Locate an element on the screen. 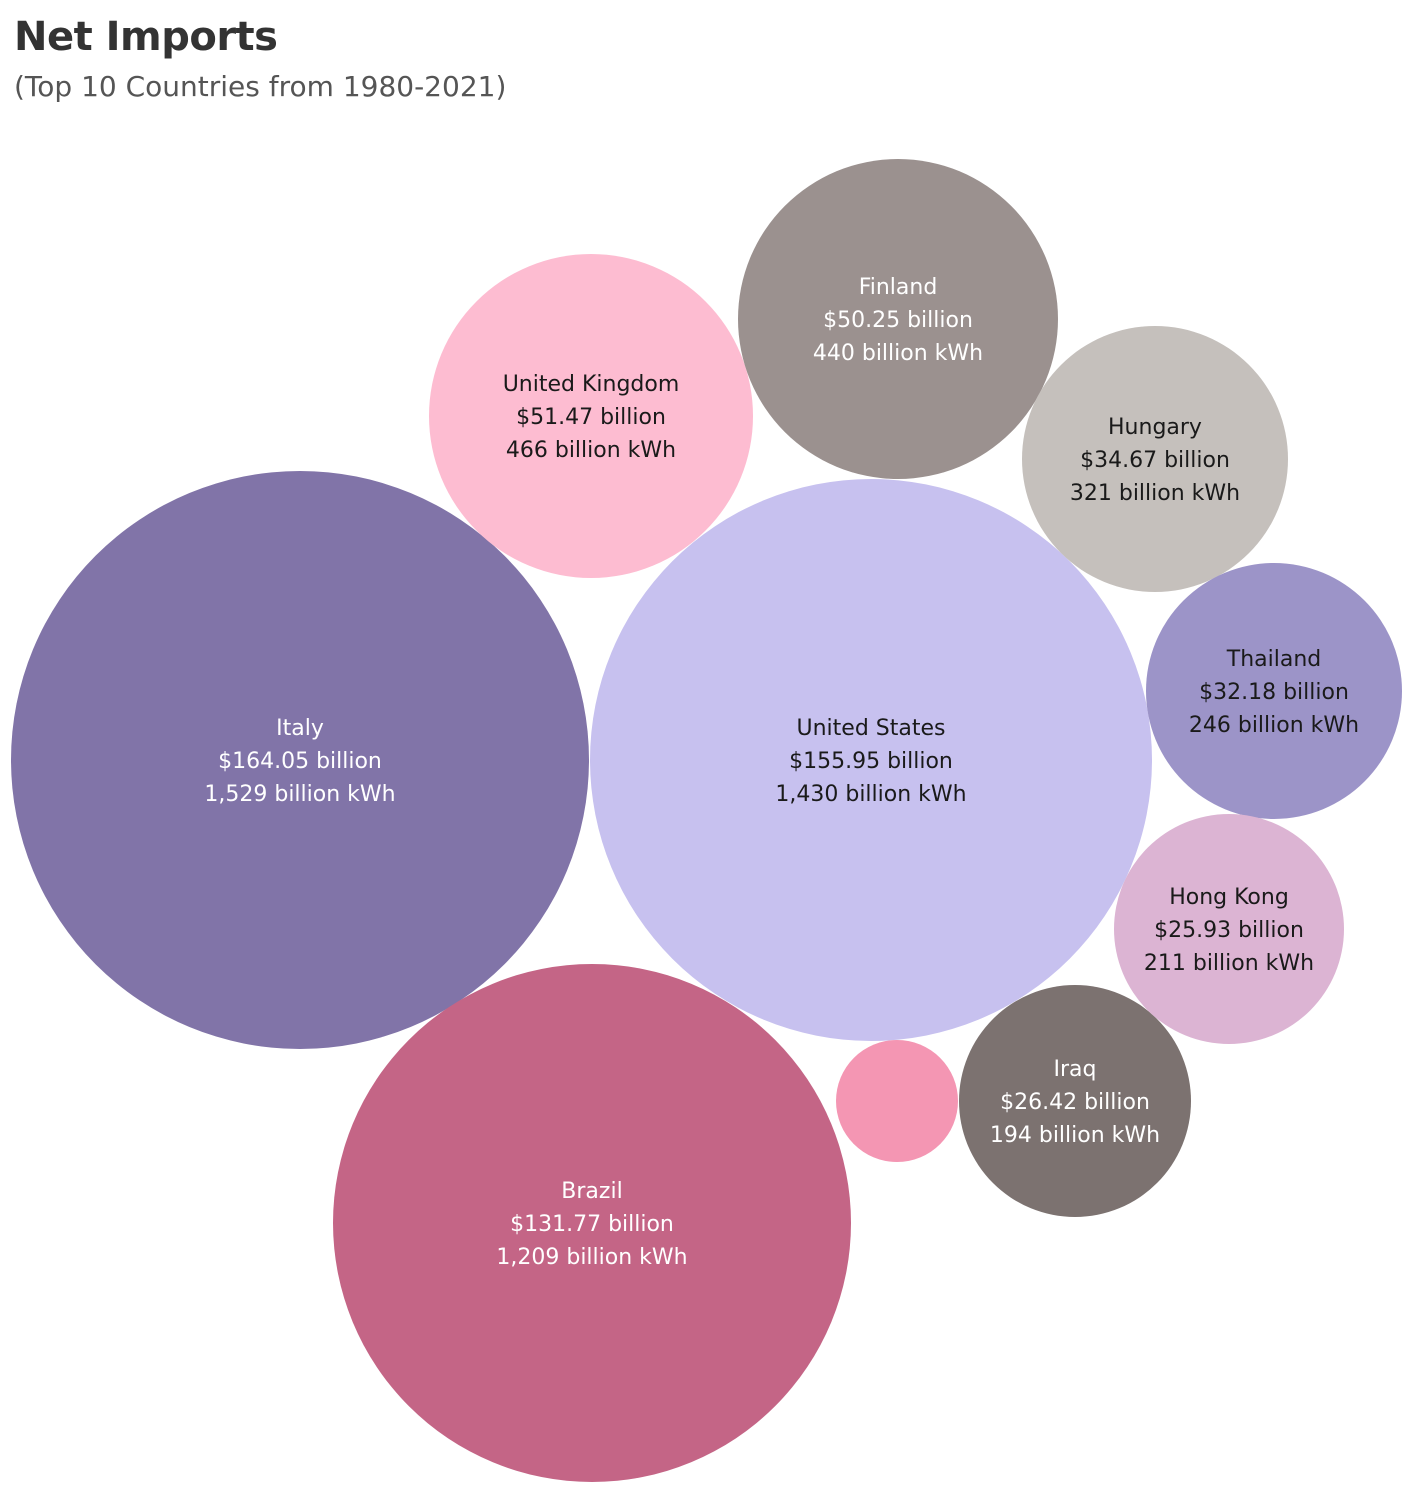 The height and width of the screenshot is (1500, 1428). bubble-country-label: Iraq is located at coordinates (1075, 1069).